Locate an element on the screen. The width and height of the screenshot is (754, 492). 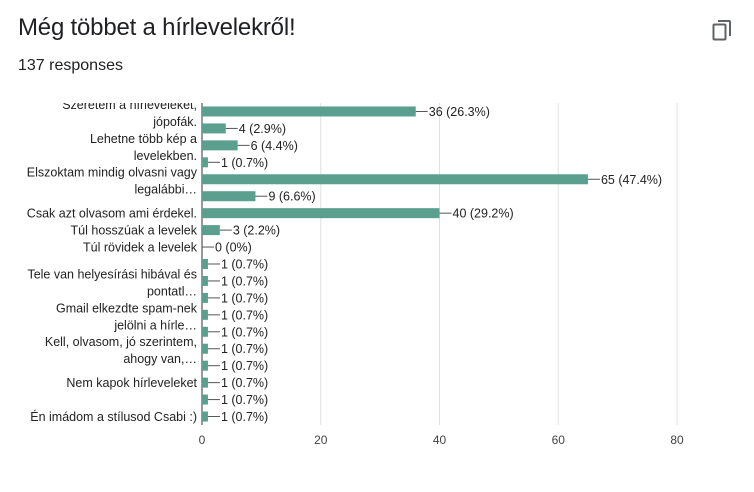
x-tick-label: 80 is located at coordinates (677, 440).